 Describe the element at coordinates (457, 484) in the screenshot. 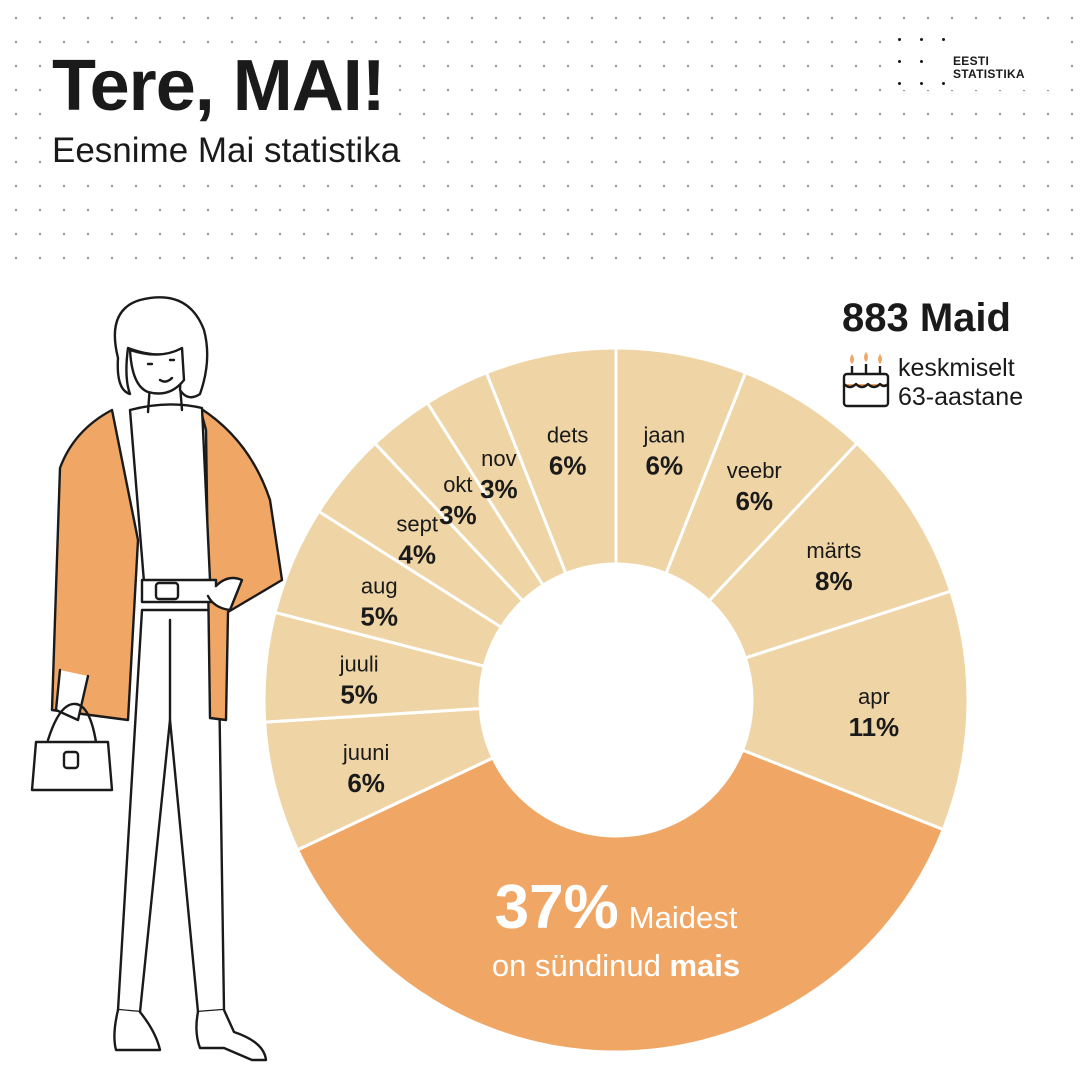

I see `month-label-okt: okt` at that location.